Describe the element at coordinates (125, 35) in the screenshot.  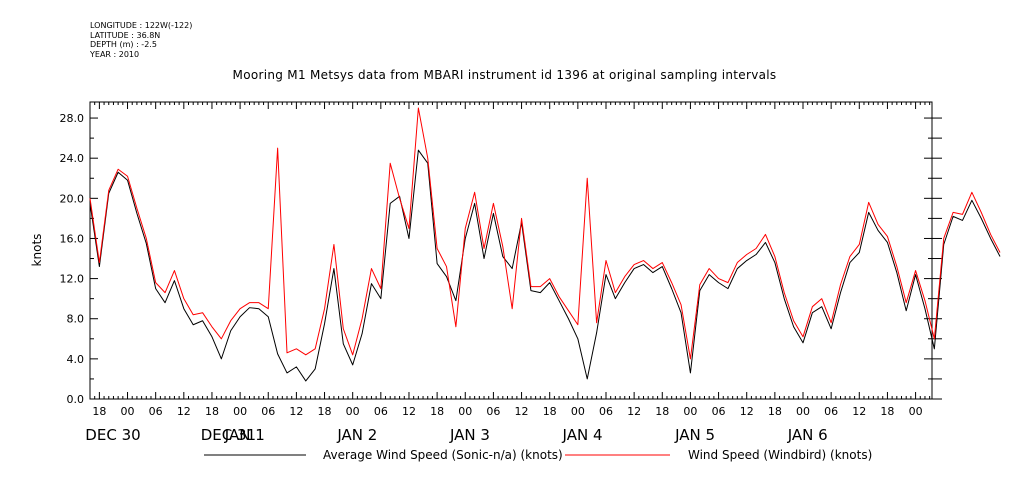
I see `latitude-text: LATITUDE : 36.8N` at that location.